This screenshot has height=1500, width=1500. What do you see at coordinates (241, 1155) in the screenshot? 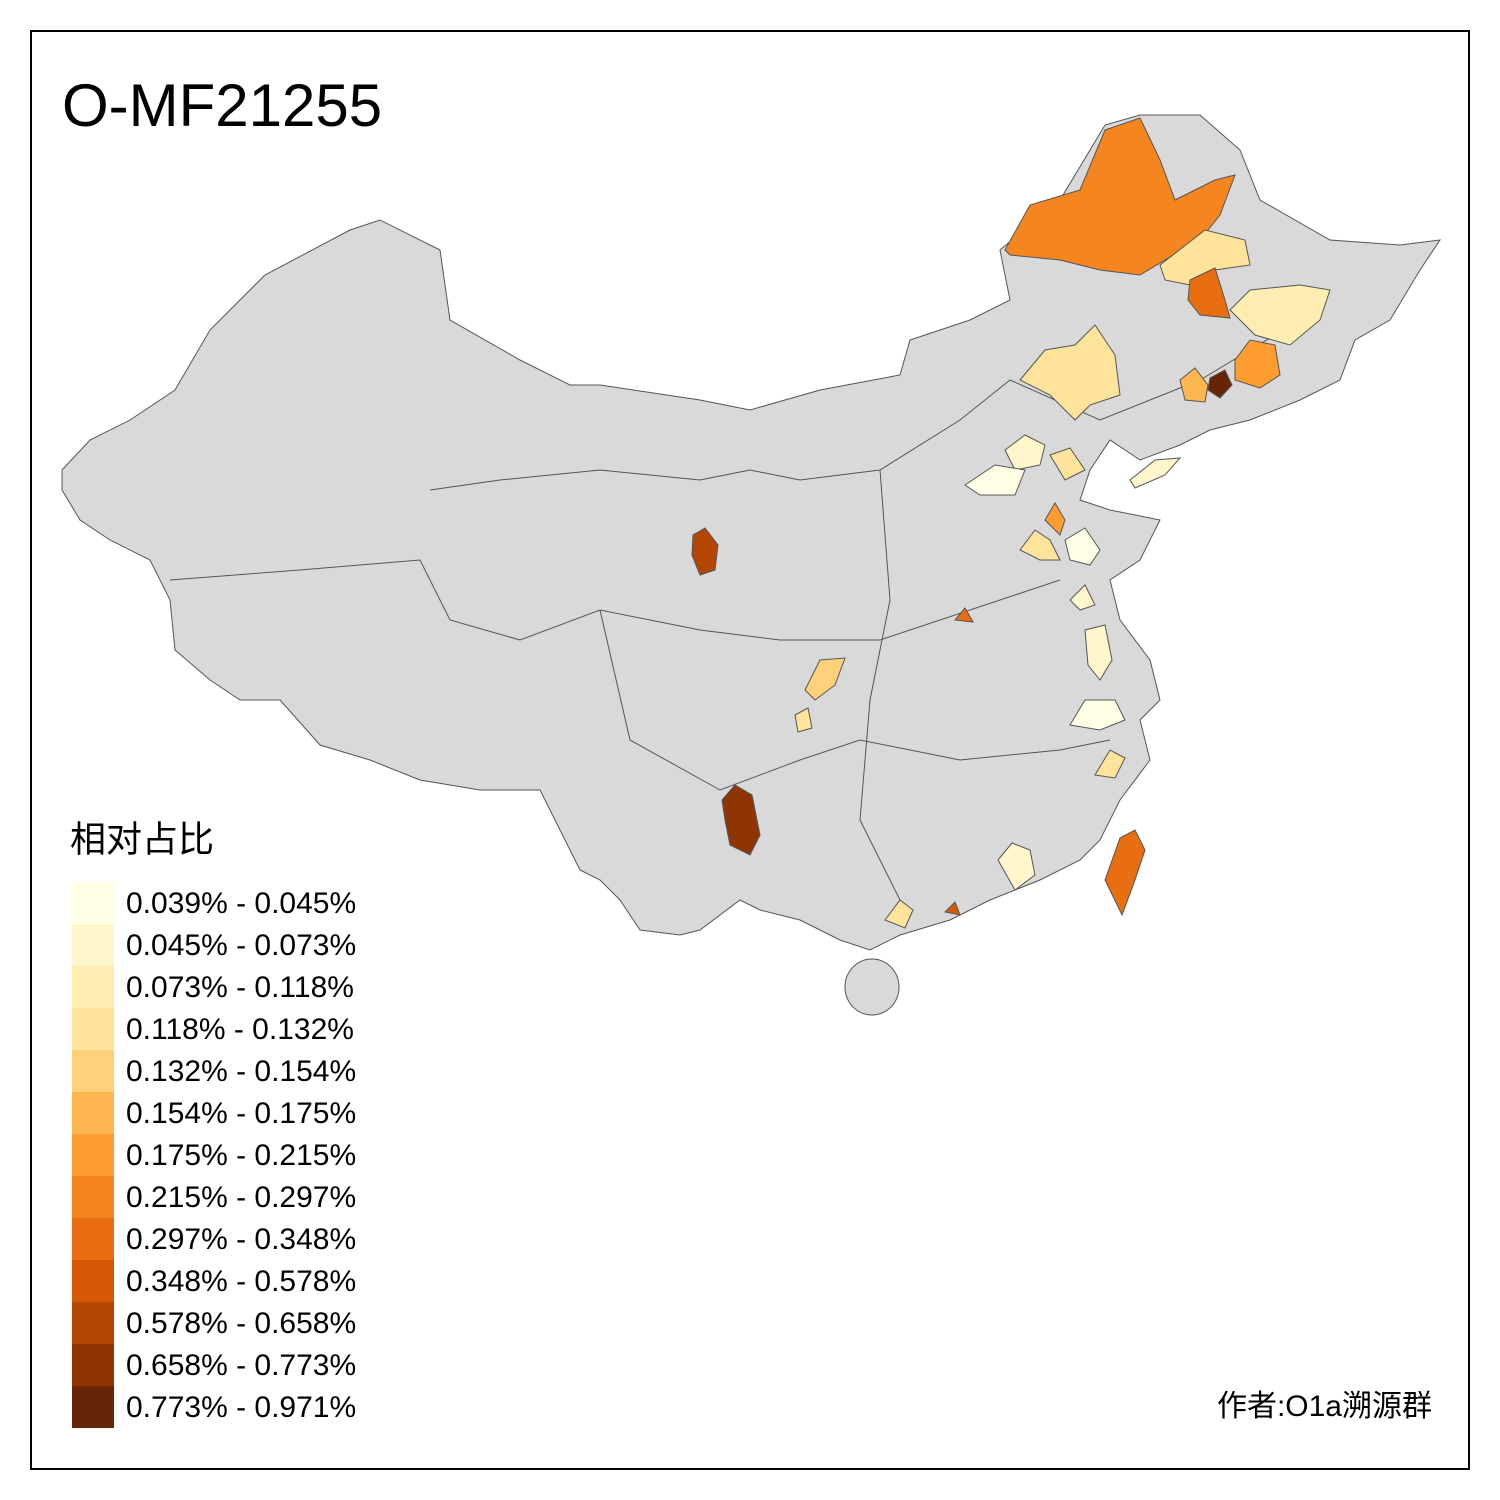
I see `legend-label: 0.175% - 0.215%` at bounding box center [241, 1155].